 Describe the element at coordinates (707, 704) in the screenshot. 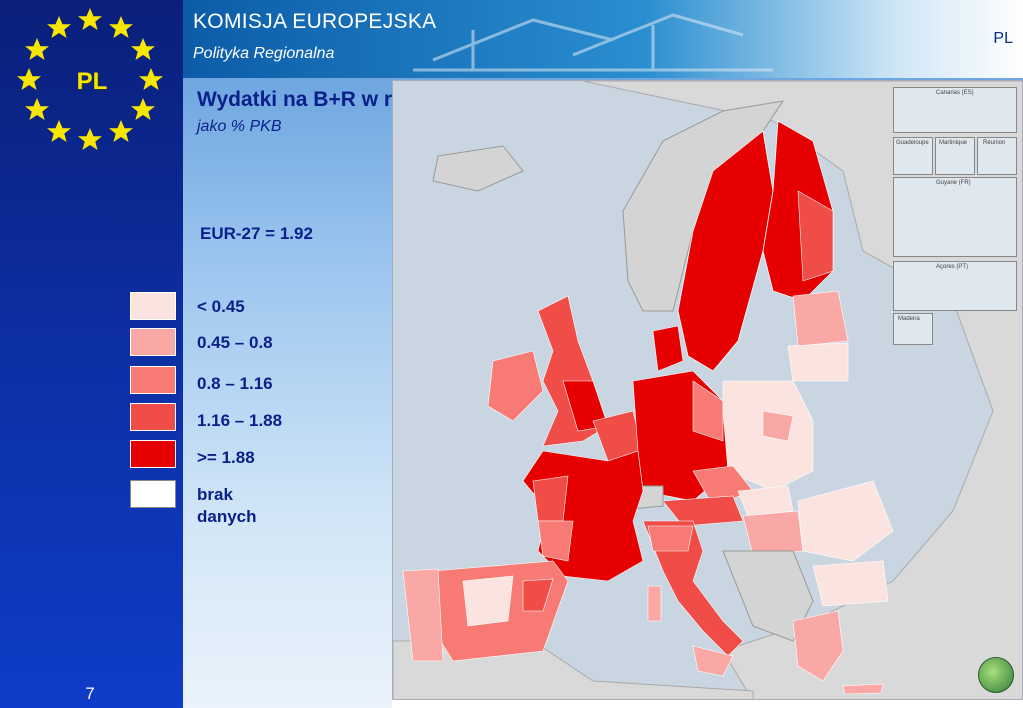

I see `map-bottom-strip` at that location.